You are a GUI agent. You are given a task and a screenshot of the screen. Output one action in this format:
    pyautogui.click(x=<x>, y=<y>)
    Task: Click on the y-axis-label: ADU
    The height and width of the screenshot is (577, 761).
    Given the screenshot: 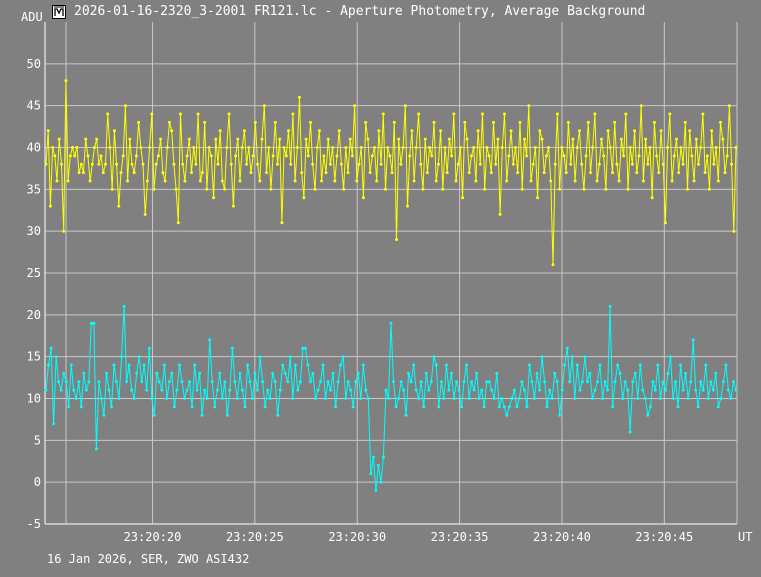 What is the action you would take?
    pyautogui.click(x=32, y=17)
    